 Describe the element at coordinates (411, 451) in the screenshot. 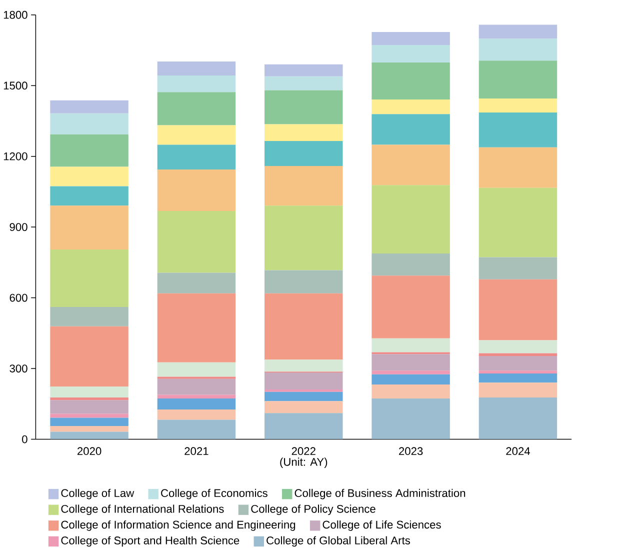

I see `x-tick-label: 2023` at that location.